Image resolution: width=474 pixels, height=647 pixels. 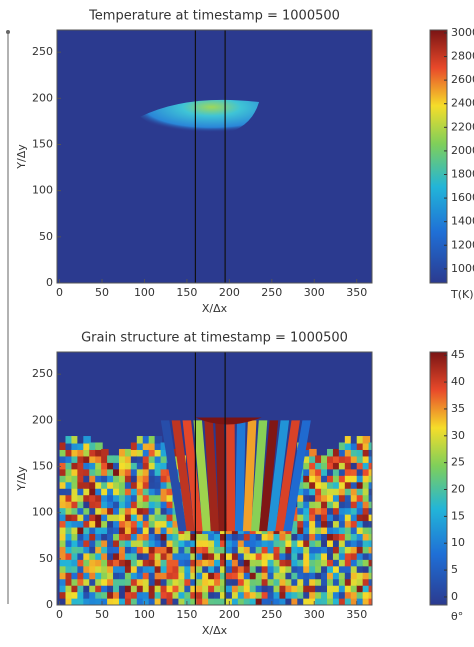 What do you see at coordinates (42, 51) in the screenshot?
I see `y-tick-label: 250` at bounding box center [42, 51].